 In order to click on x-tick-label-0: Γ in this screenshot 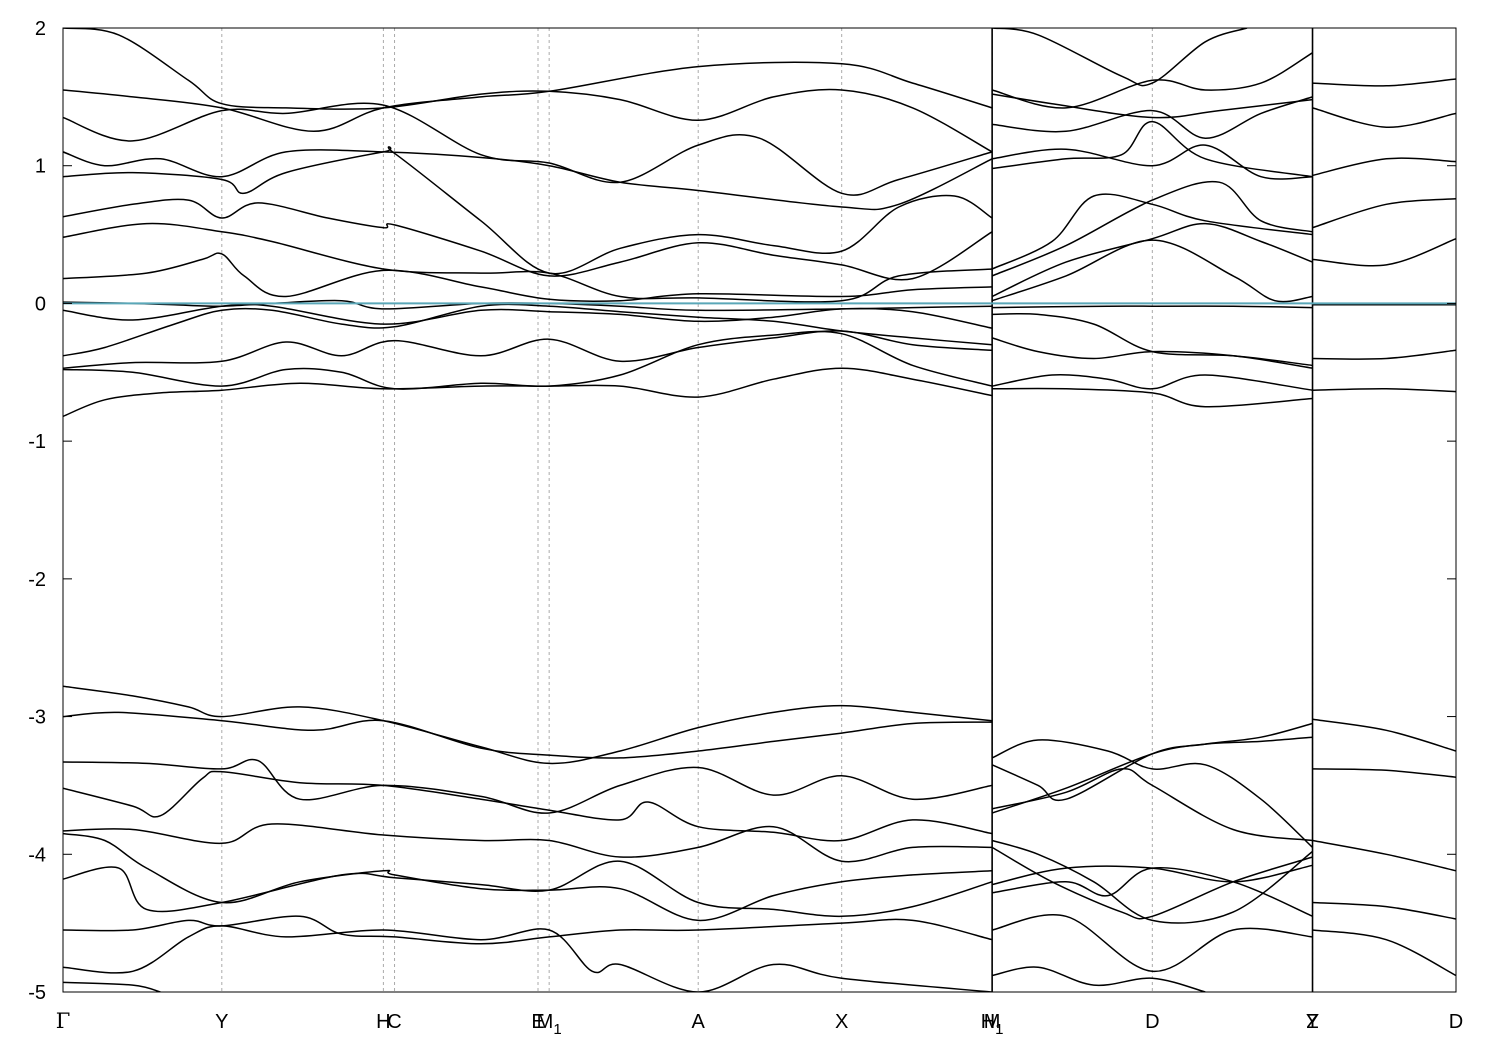, I will do `click(63, 1021)`.